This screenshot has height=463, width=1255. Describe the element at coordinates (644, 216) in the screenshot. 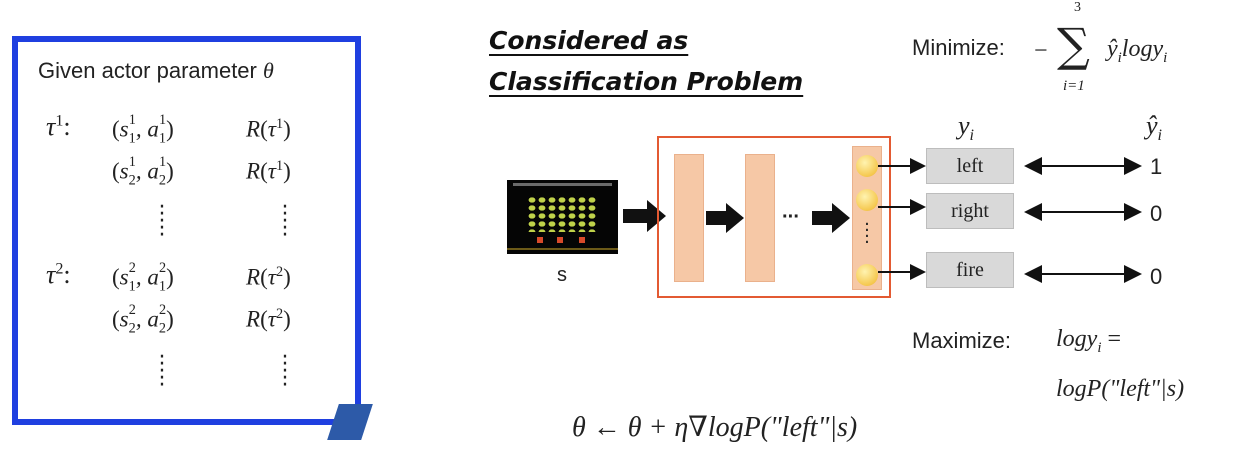

I see `input-arrow-icon` at that location.